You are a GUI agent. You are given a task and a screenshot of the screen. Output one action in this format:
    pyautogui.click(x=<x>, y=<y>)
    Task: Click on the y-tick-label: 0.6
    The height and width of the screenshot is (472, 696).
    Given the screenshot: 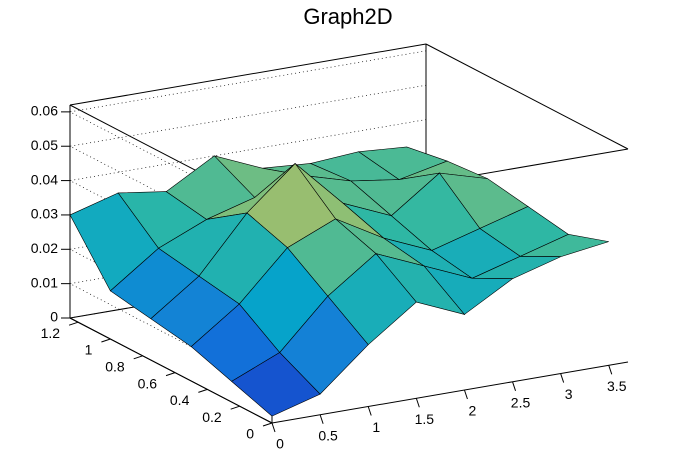 What is the action you would take?
    pyautogui.click(x=148, y=383)
    